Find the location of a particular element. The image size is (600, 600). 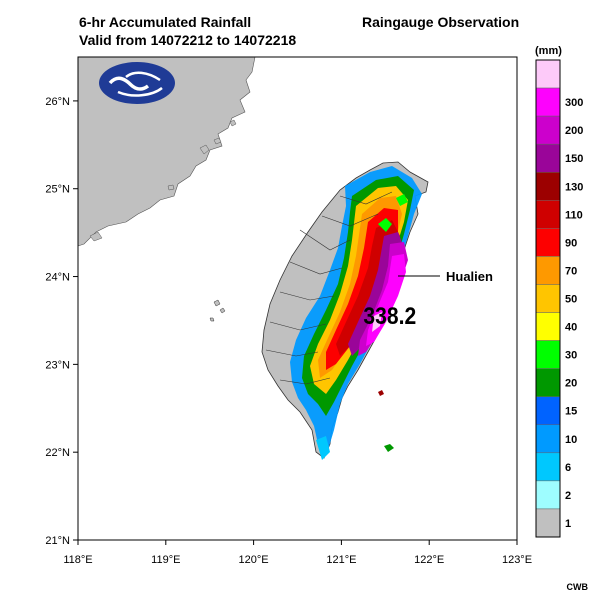

lon-tick-label: 120°E is located at coordinates (254, 560).